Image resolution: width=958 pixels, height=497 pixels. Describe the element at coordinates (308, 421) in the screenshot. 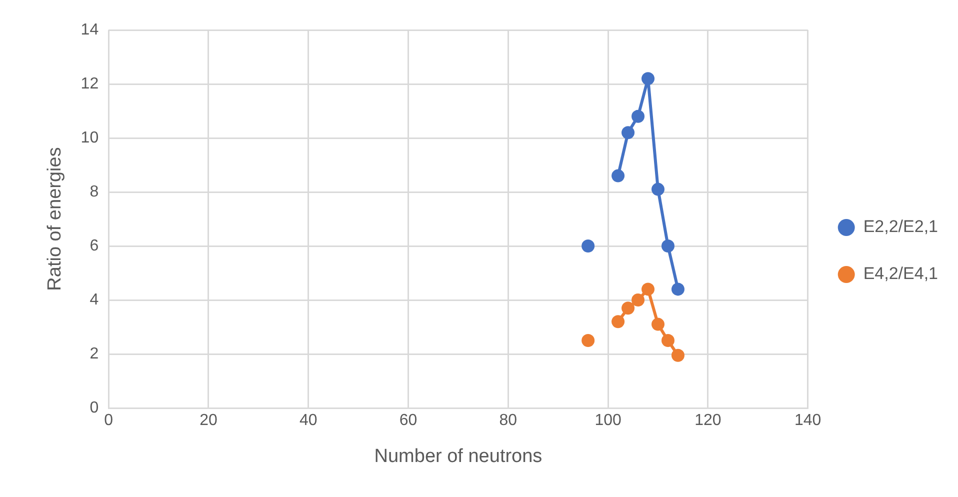

I see `x-tick-label: 40` at that location.